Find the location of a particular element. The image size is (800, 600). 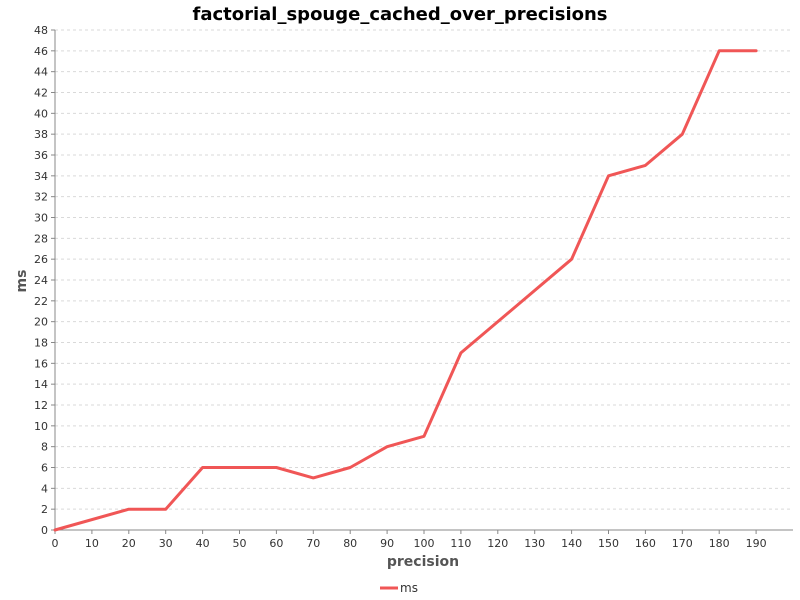

y-axis-label: ms is located at coordinates (22, 281).